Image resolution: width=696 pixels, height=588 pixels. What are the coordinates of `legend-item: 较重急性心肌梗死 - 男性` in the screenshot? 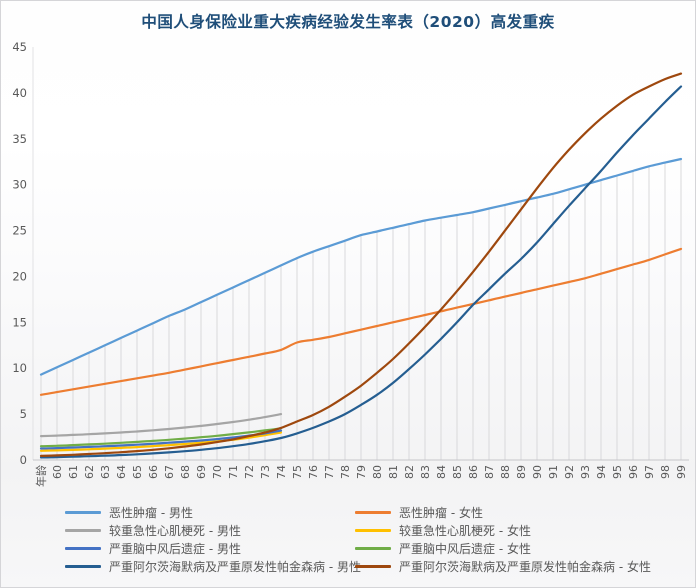 It's located at (213, 530).